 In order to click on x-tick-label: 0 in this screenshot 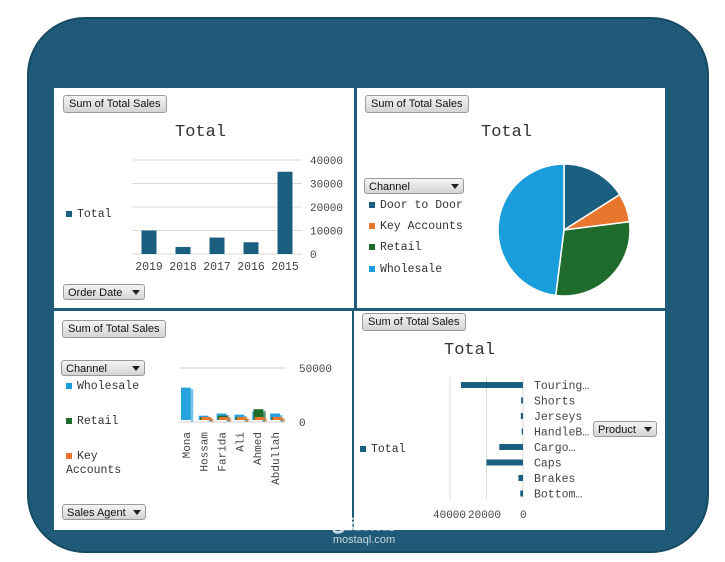, I will do `click(523, 516)`.